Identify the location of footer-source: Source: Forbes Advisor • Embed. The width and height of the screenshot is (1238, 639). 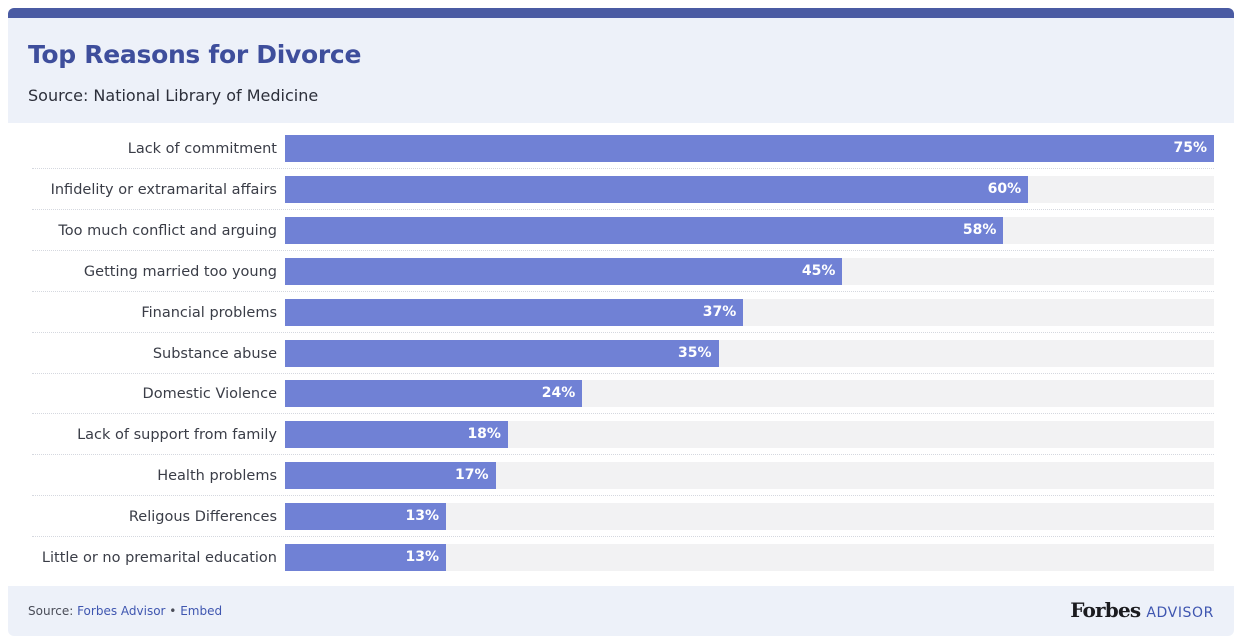
(125, 611).